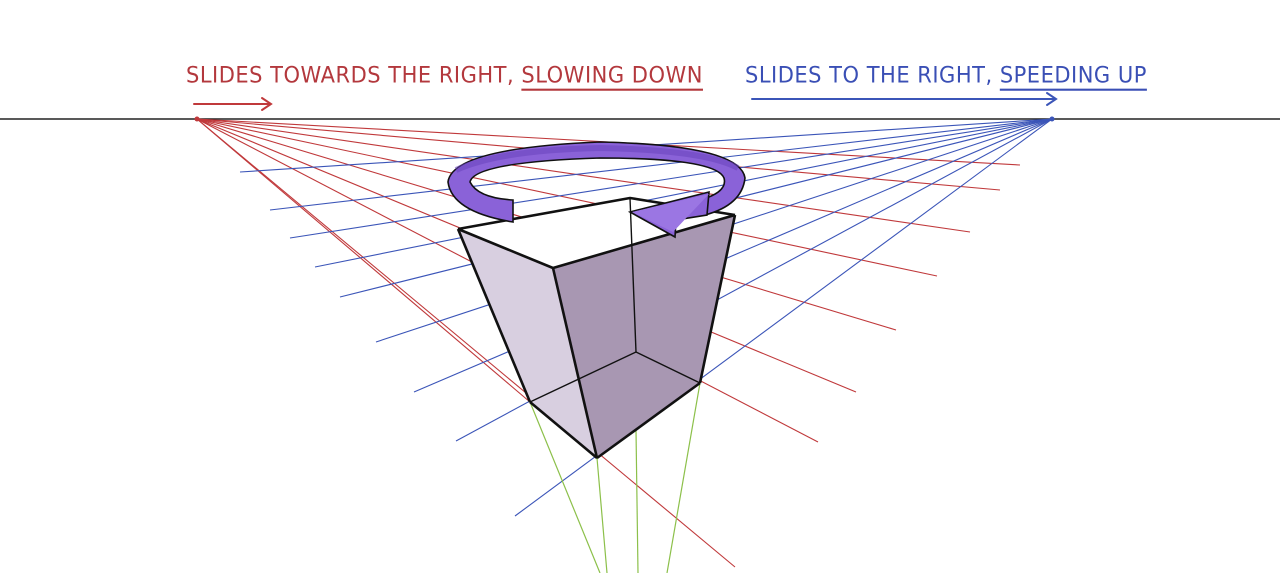  I want to click on right-annotation-emphasis: SPEEDING UP, so click(1073, 75).